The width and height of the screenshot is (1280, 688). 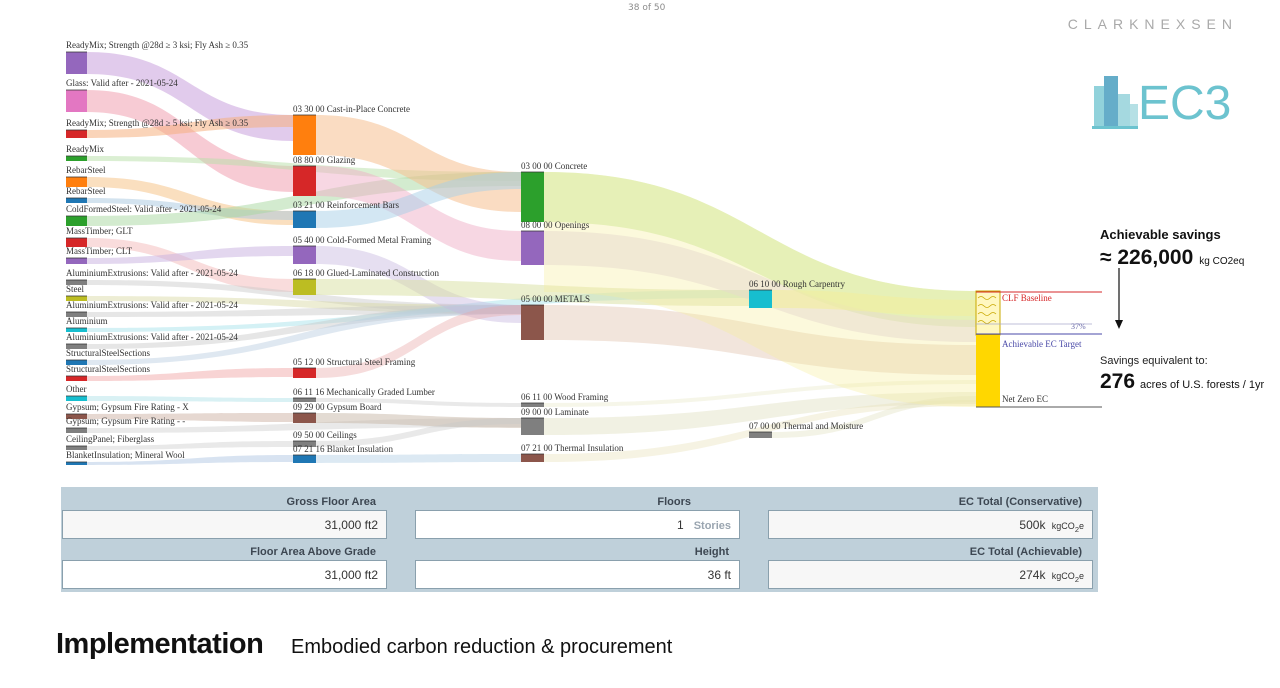 I want to click on material-label-1: Glass: Valid after - 2021-05-24, so click(x=122, y=83).